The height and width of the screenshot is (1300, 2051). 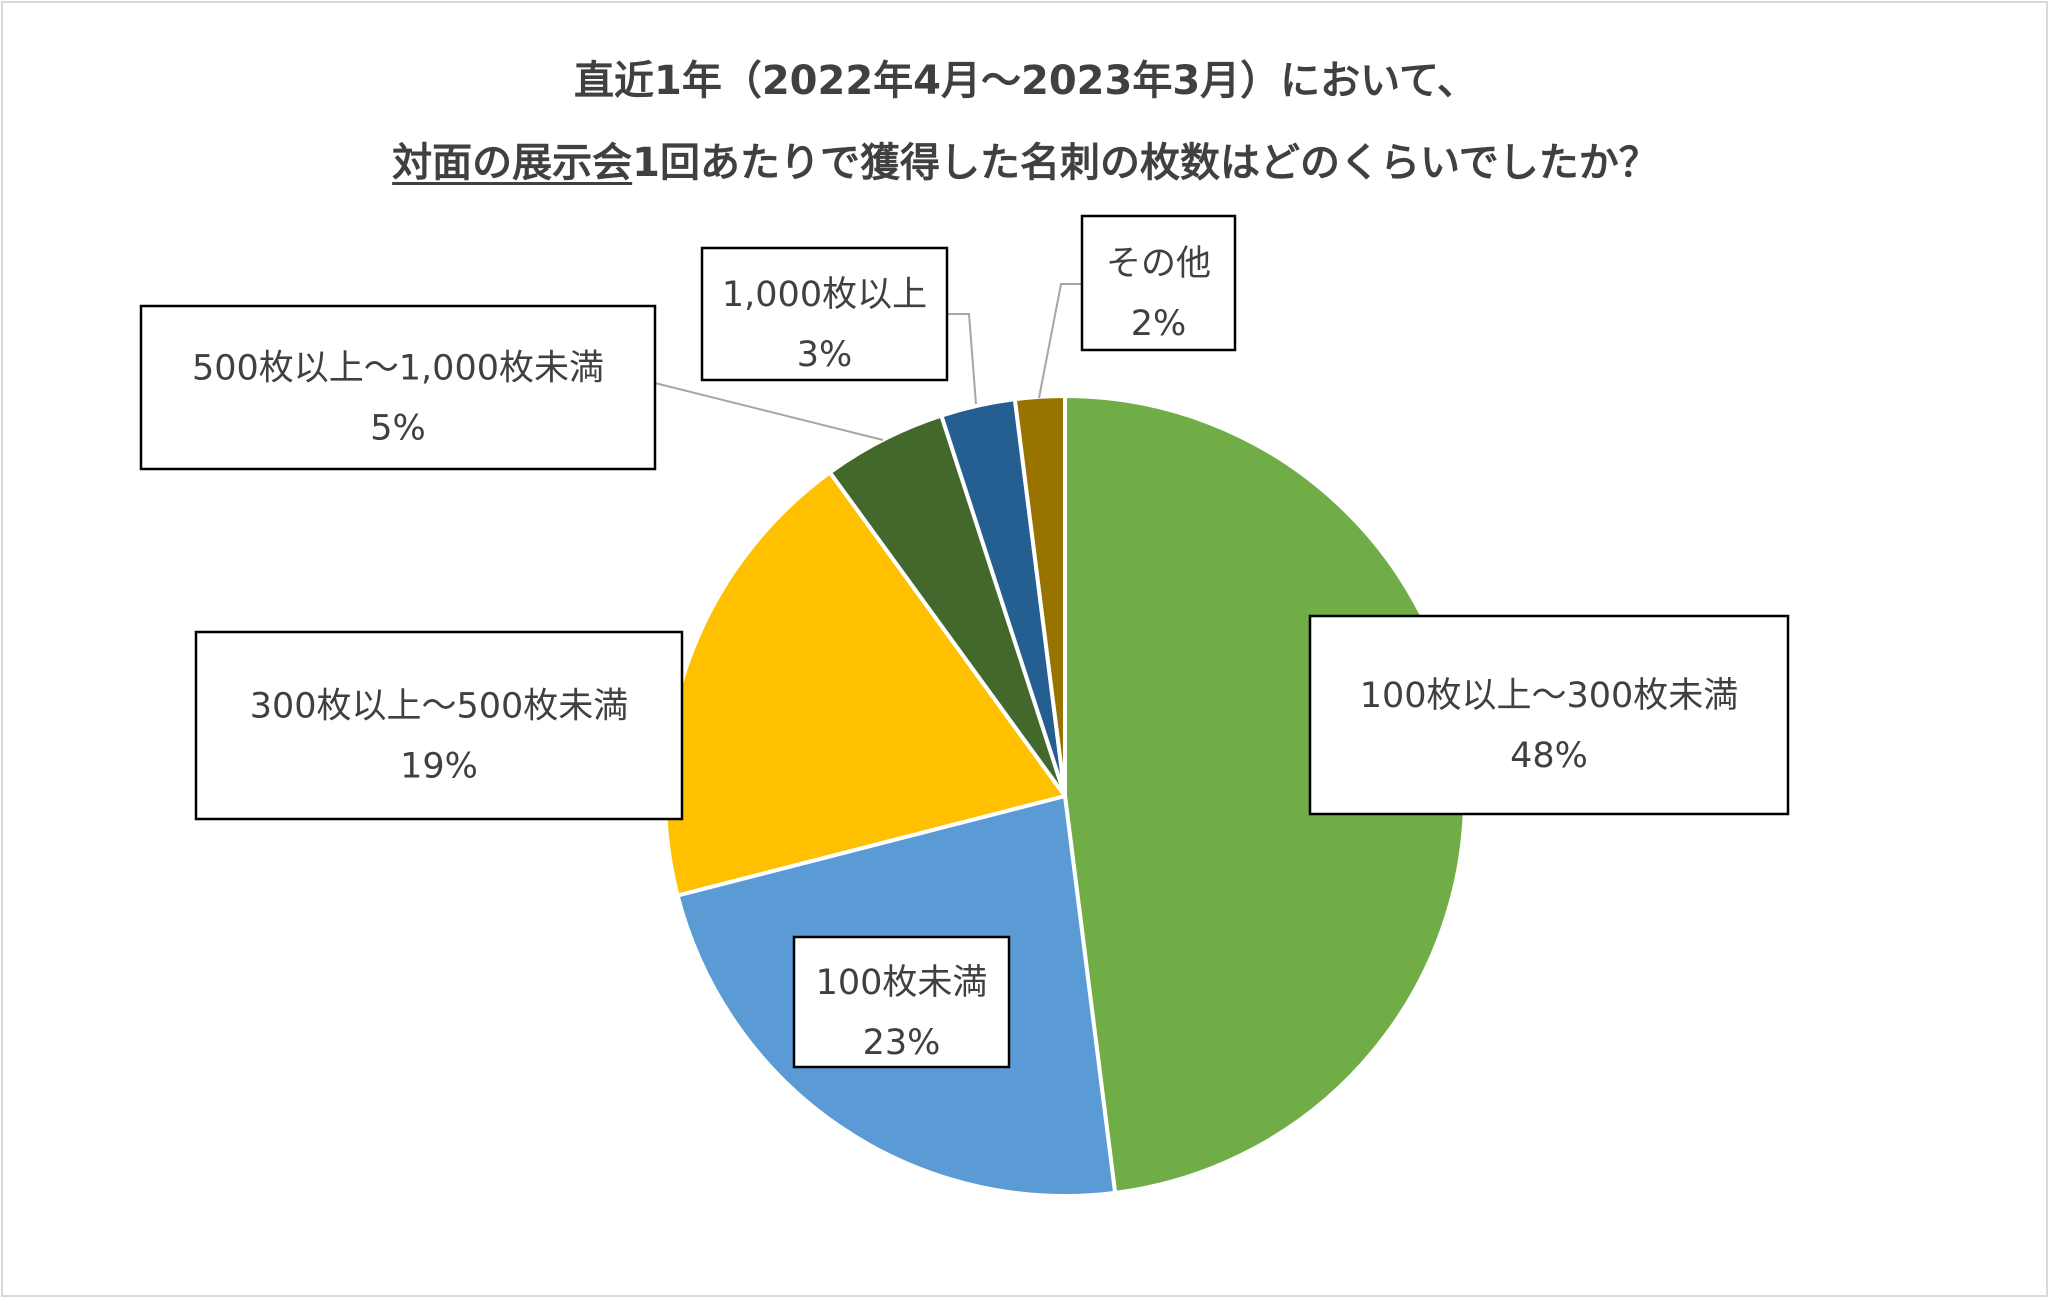 What do you see at coordinates (902, 1043) in the screenshot?
I see `data-label-value: 23%` at bounding box center [902, 1043].